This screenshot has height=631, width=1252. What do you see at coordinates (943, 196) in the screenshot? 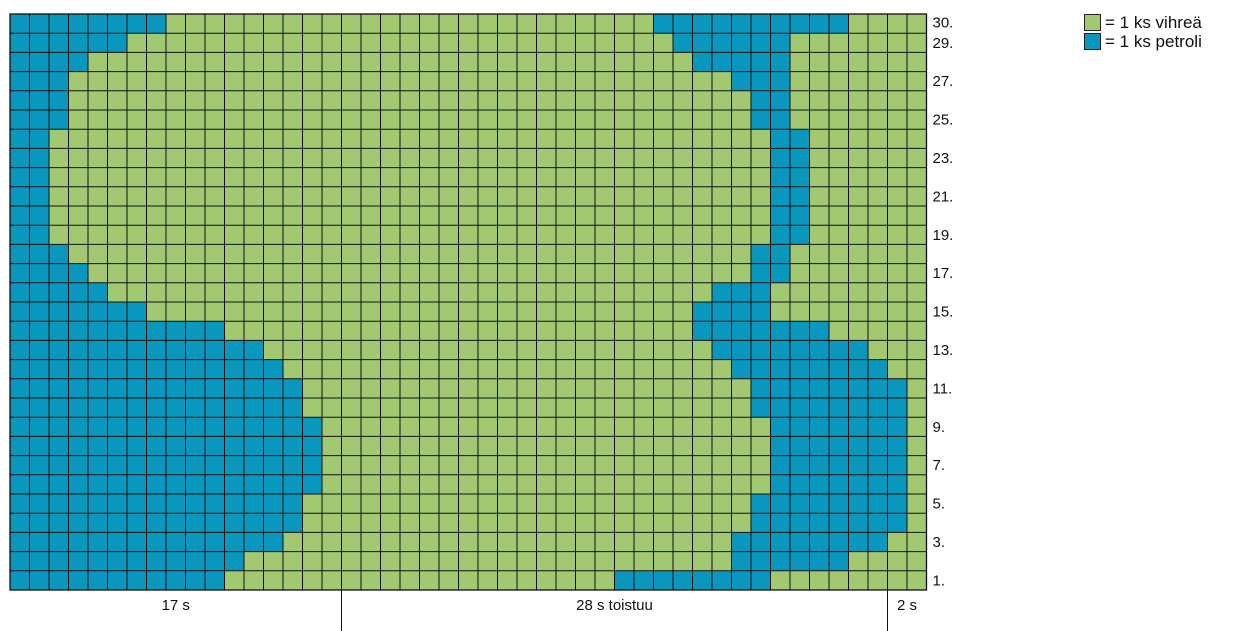
I see `row-label: 21.` at bounding box center [943, 196].